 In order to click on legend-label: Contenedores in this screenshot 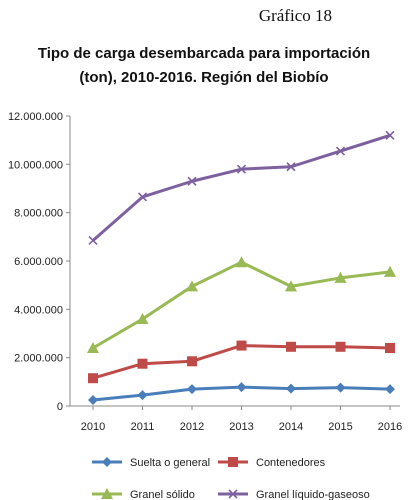, I will do `click(291, 463)`.